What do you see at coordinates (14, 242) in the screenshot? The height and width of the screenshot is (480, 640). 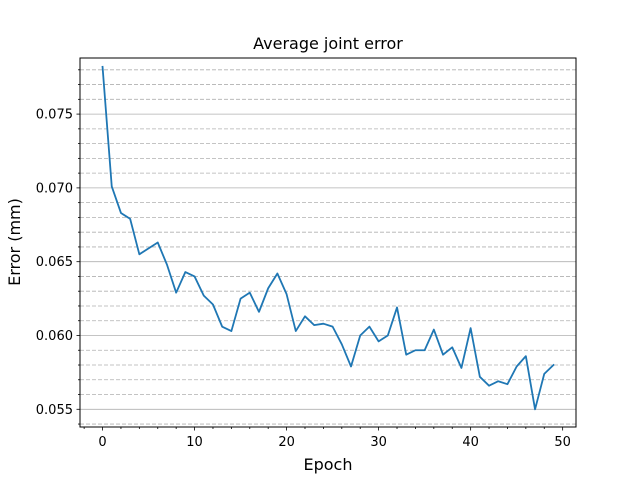 I see `y-axis-label: Error (mm)` at bounding box center [14, 242].